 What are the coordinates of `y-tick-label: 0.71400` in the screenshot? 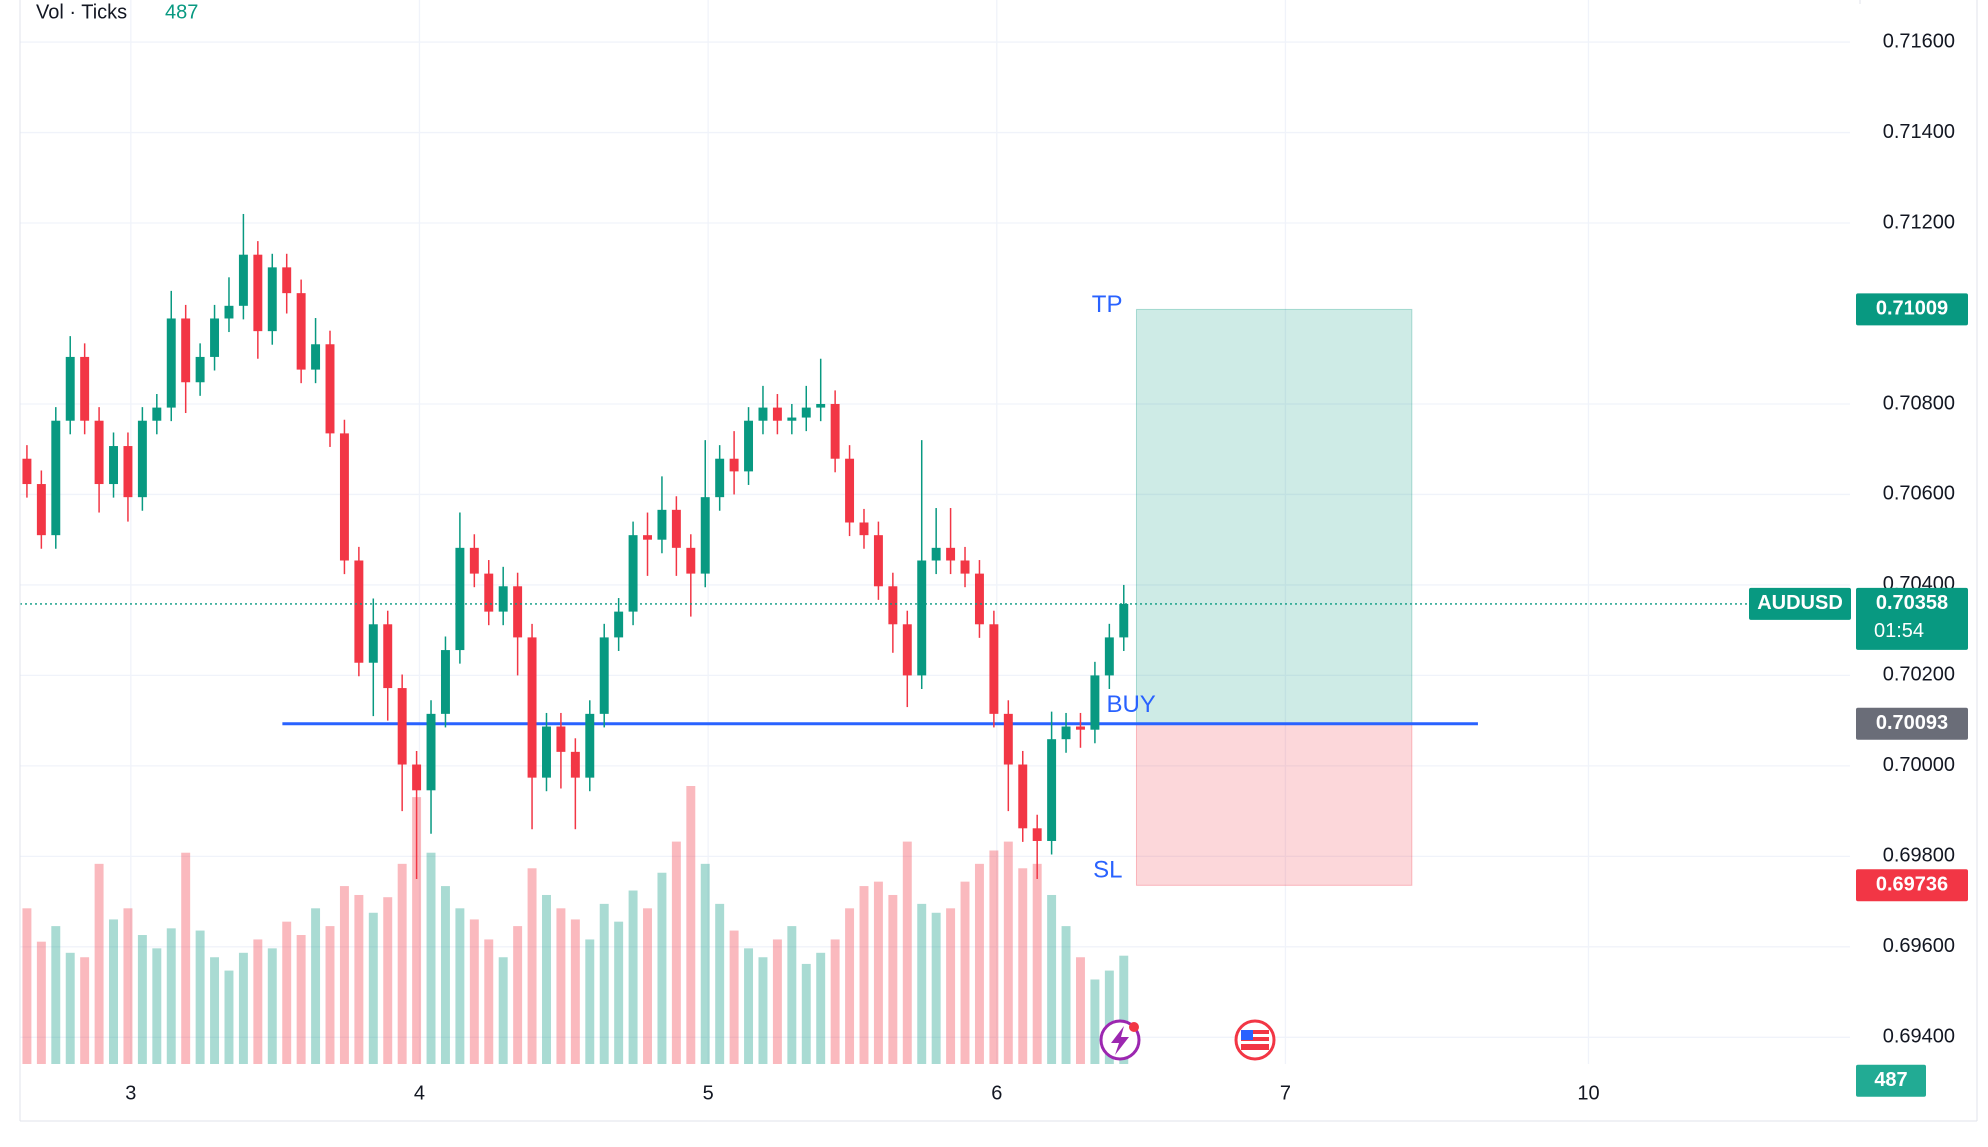 It's located at (1919, 132).